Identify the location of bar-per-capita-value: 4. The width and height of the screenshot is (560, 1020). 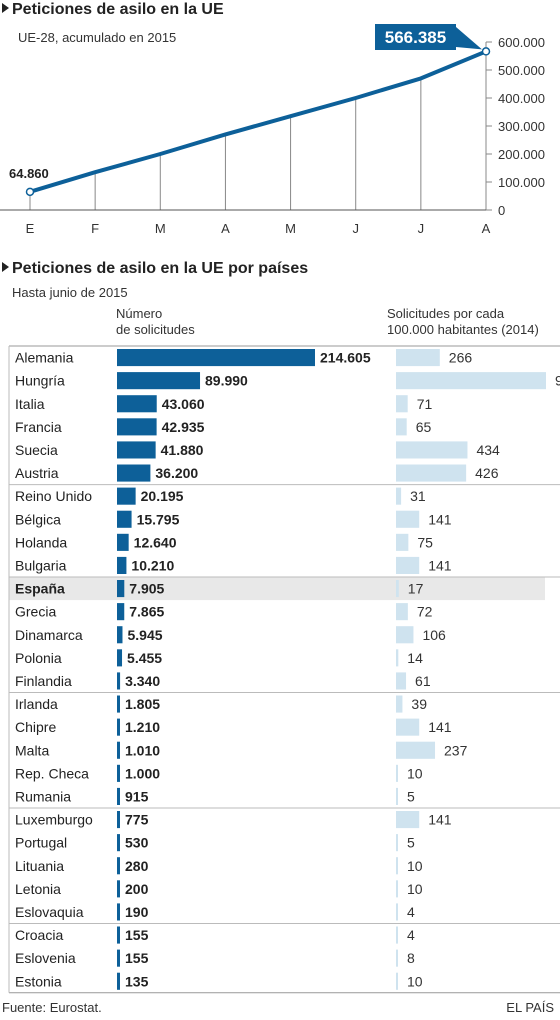
(411, 912).